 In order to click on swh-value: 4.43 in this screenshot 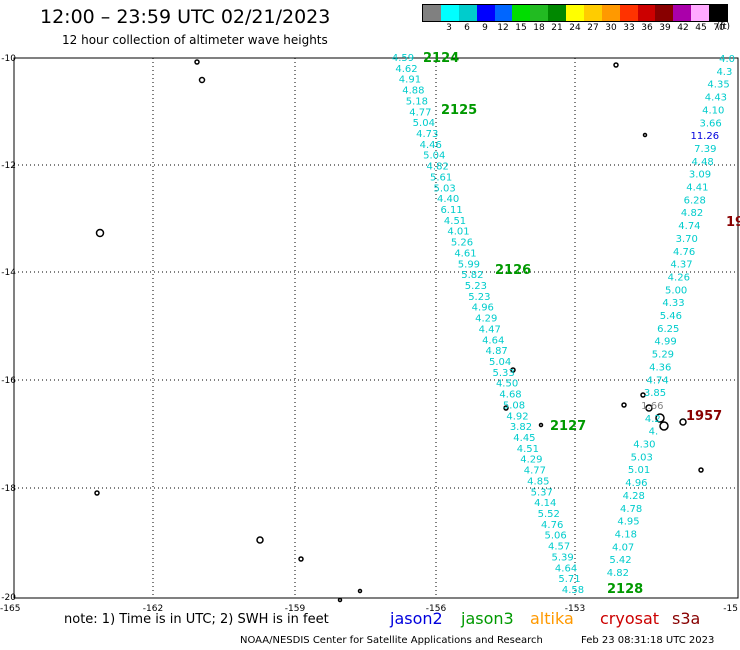, I will do `click(716, 98)`.